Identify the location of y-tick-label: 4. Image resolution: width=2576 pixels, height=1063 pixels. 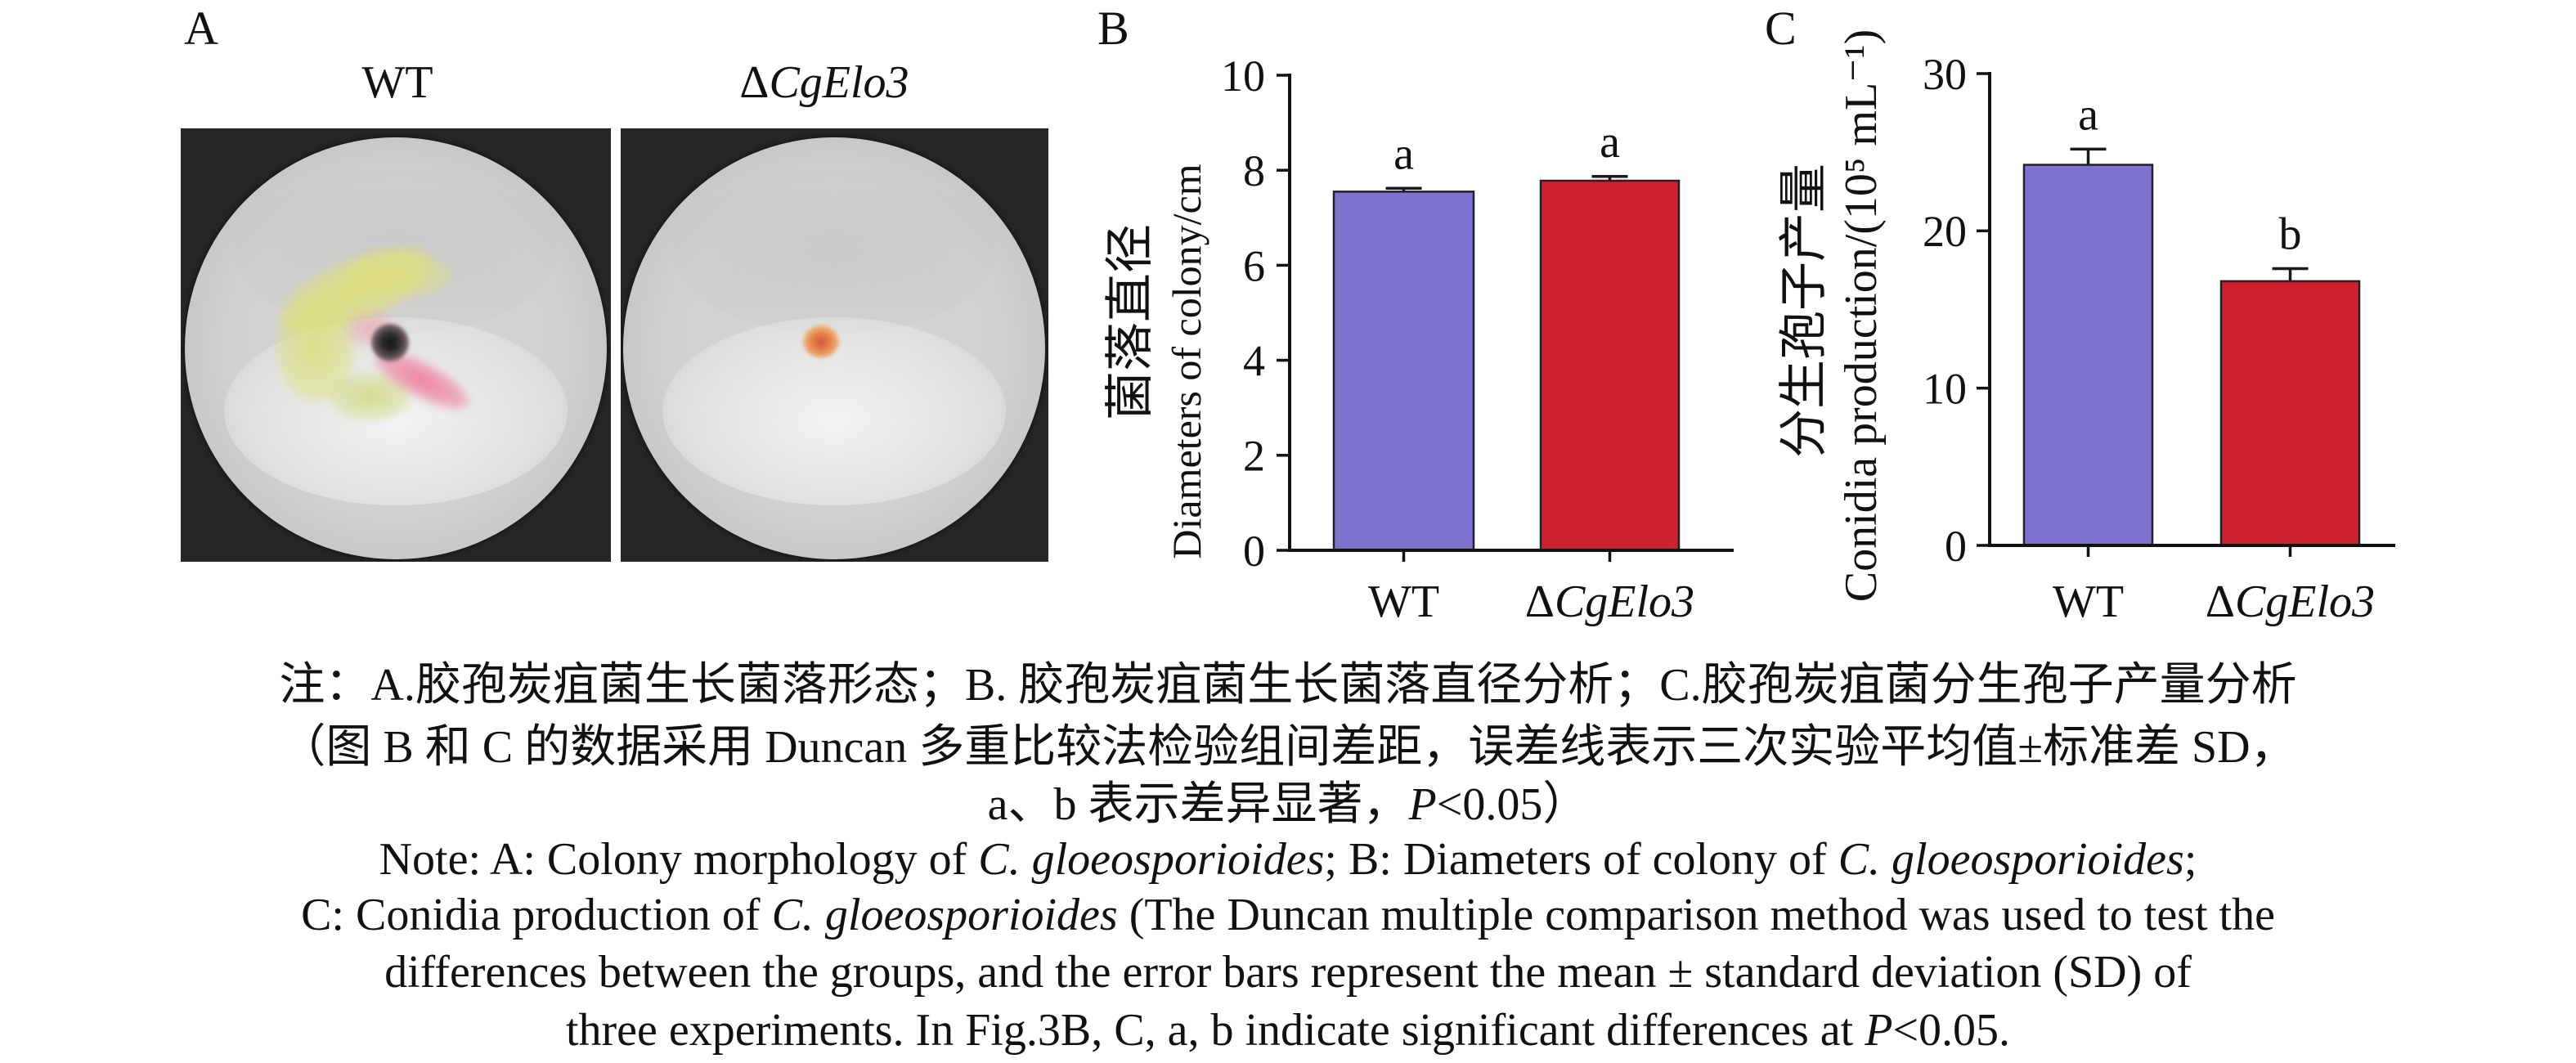
(1254, 361).